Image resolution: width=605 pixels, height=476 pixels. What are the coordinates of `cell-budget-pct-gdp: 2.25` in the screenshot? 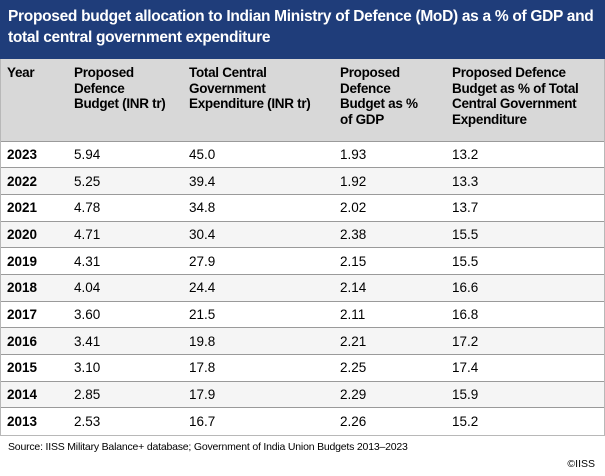 It's located at (381, 368).